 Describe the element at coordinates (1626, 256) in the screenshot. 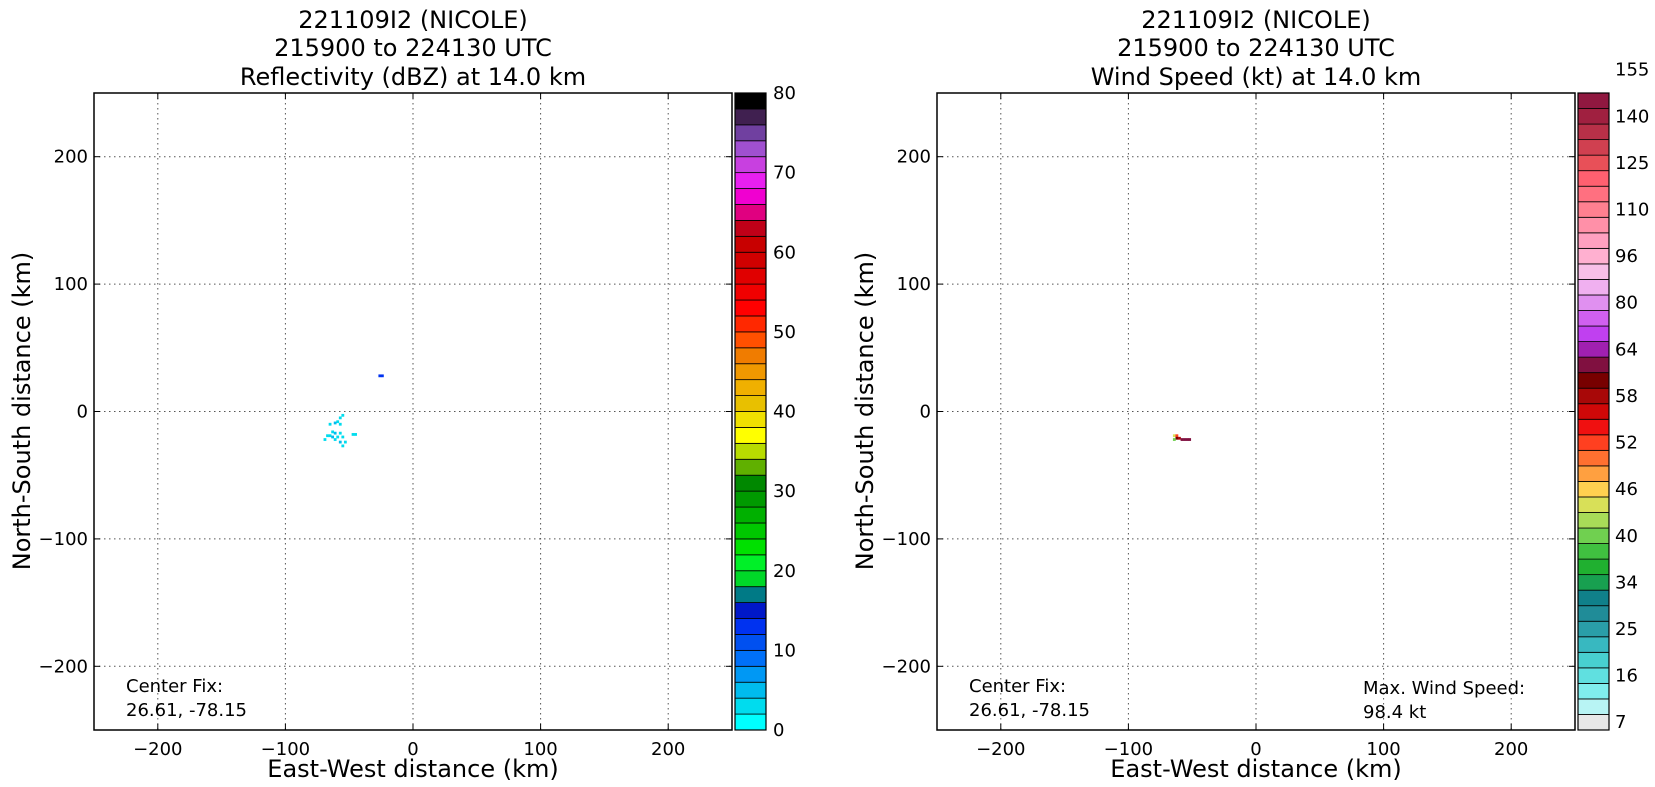

I see `colorbar-tick-label: 96` at that location.